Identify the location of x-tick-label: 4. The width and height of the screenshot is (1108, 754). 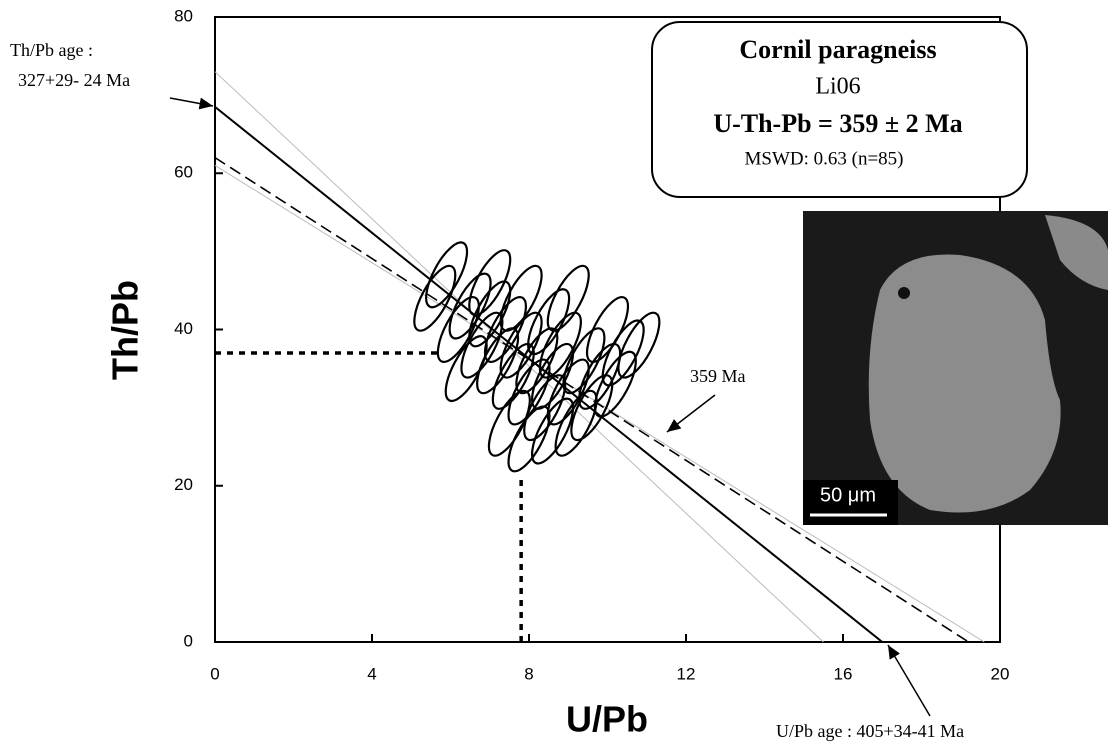
(371, 673).